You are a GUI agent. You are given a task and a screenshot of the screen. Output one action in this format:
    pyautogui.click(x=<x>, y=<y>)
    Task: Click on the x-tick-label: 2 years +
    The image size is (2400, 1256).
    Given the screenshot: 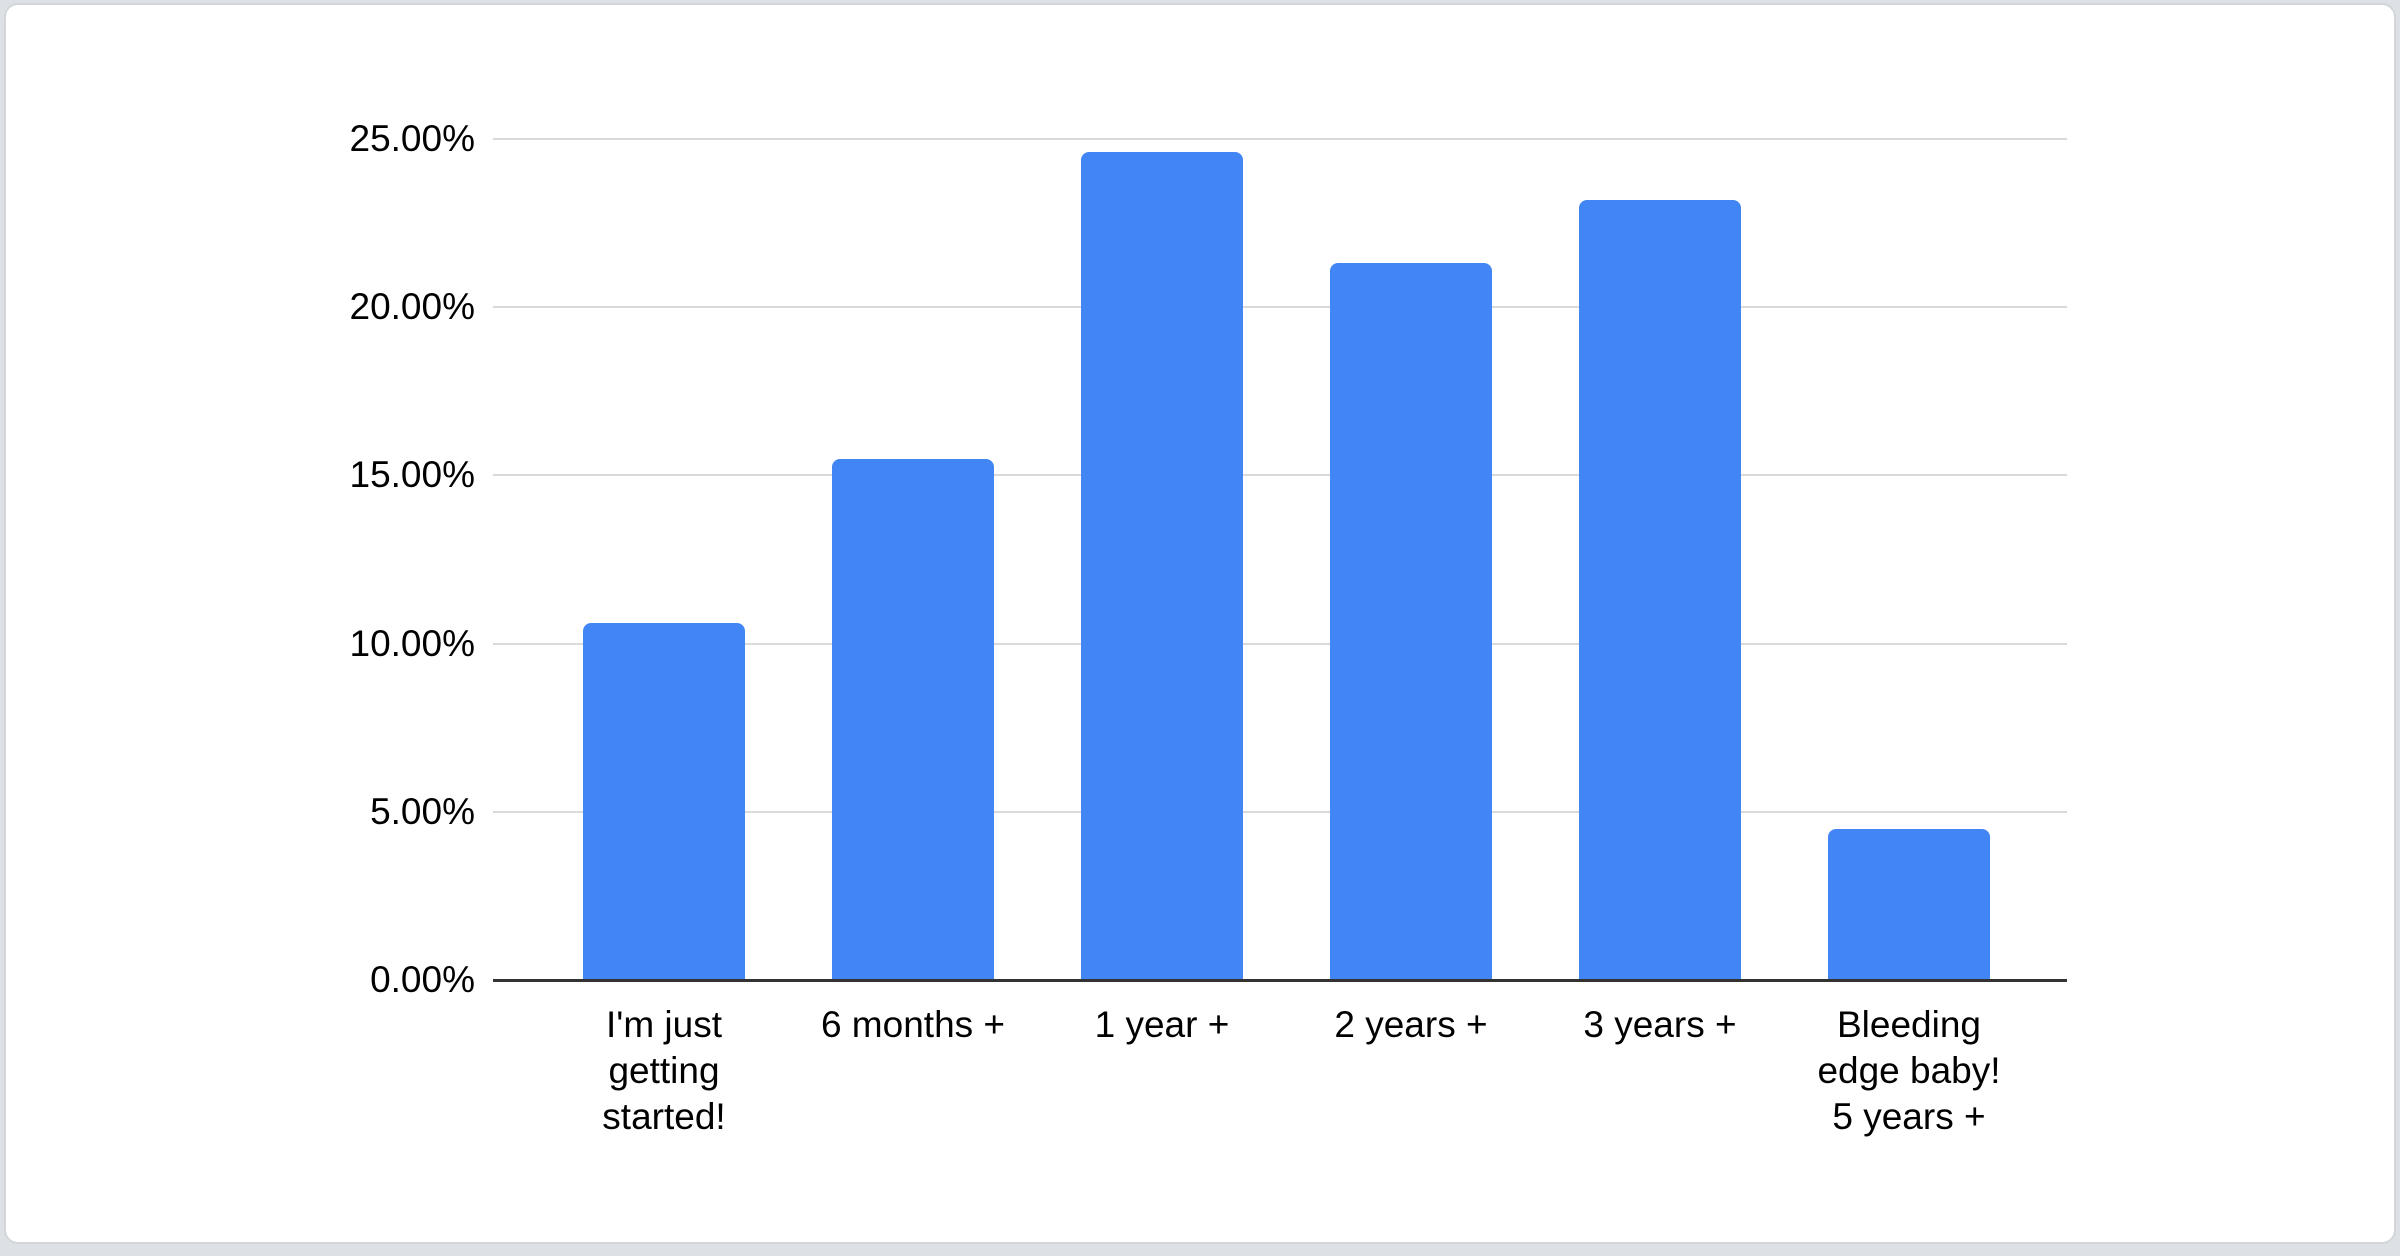 What is the action you would take?
    pyautogui.click(x=1411, y=1024)
    